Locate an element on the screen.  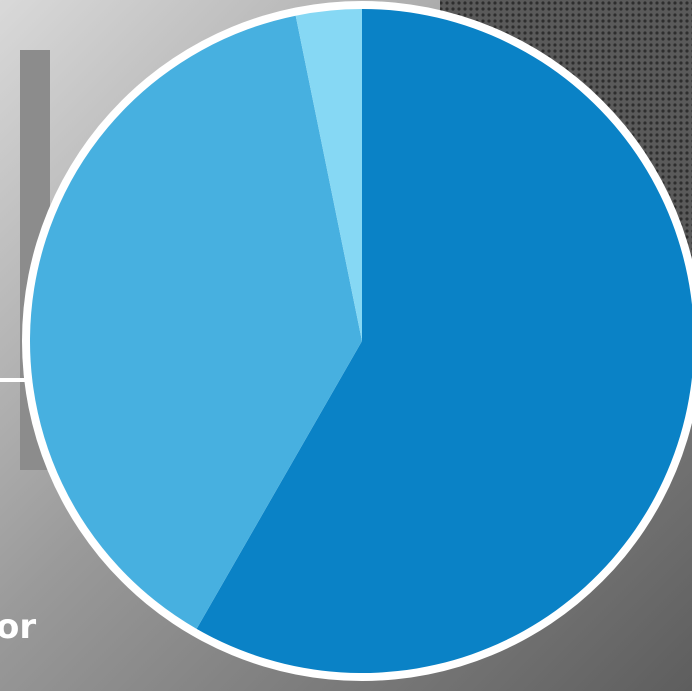
background-text: or is located at coordinates (18, 627).